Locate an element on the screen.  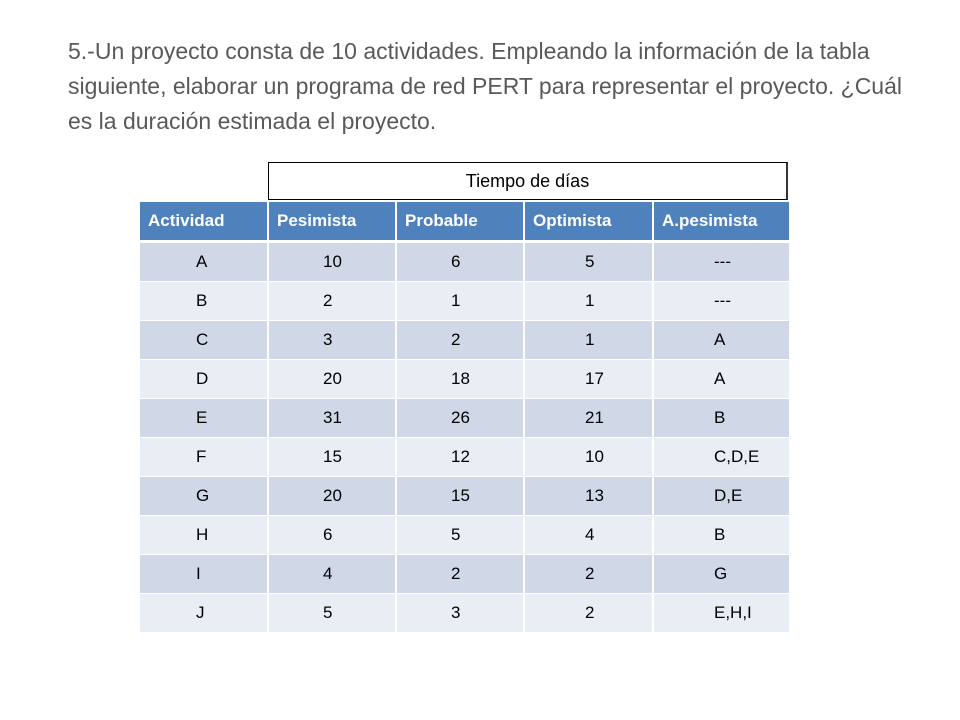
header-probable: Probable is located at coordinates (460, 222).